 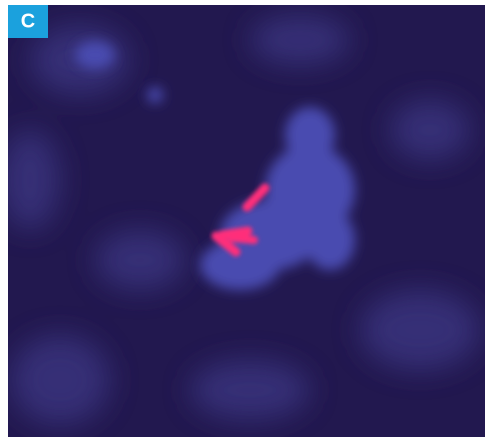 What do you see at coordinates (240, 220) in the screenshot?
I see `bacteria` at bounding box center [240, 220].